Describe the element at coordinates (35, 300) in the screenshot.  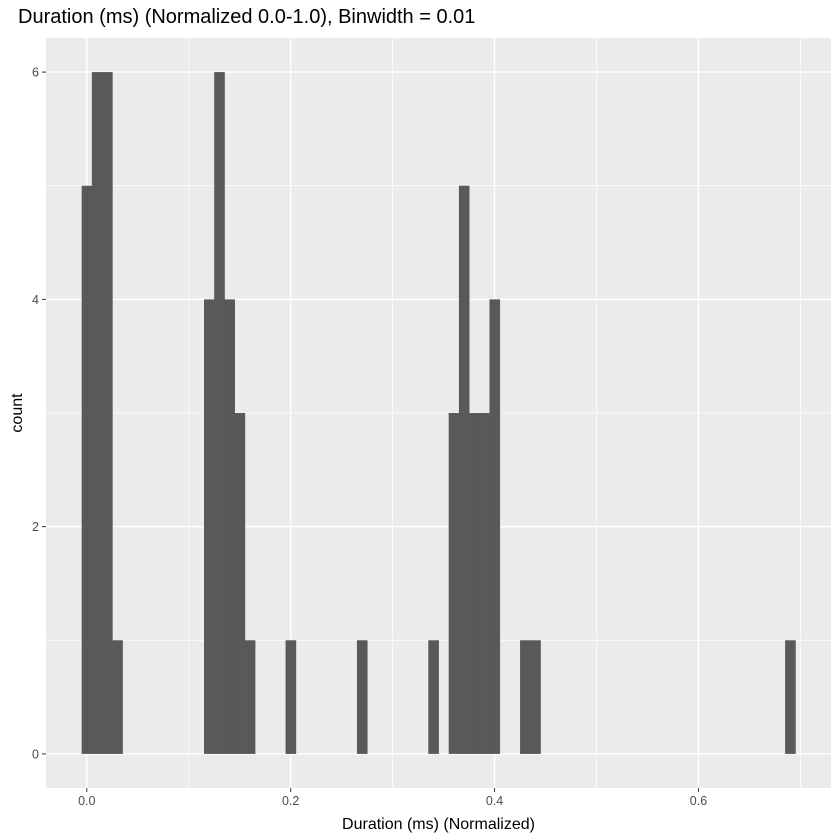
I see `y-tick-label: 4` at that location.